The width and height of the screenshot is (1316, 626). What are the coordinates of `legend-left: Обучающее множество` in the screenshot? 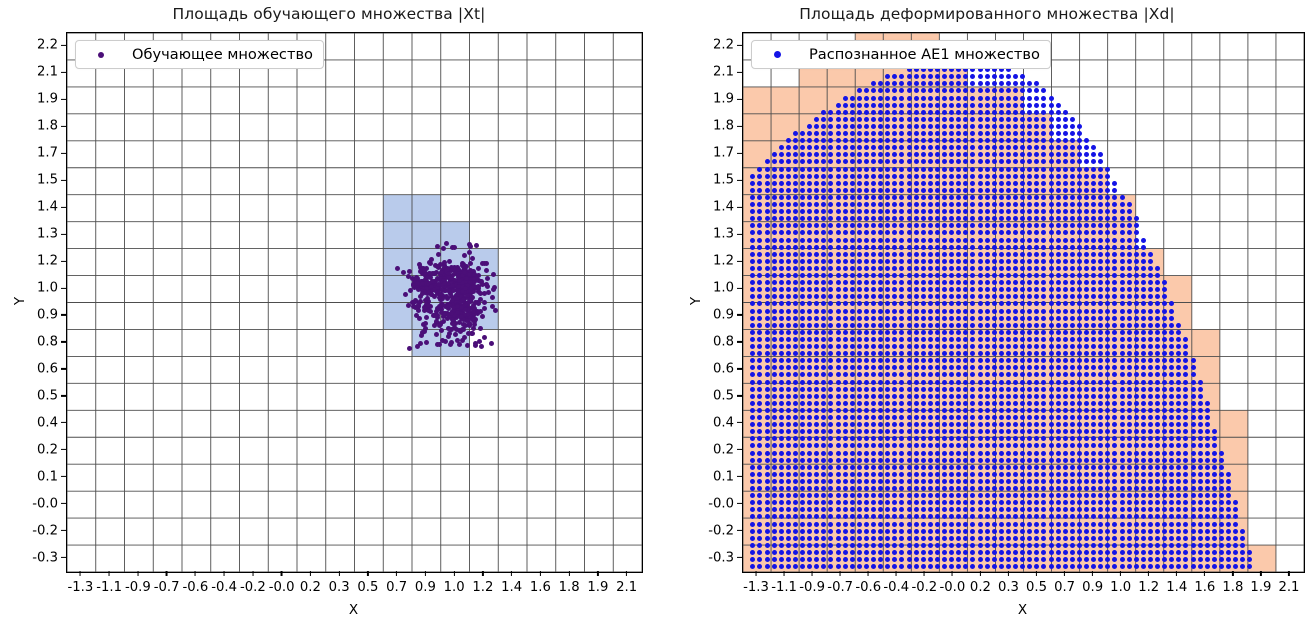 It's located at (199, 54).